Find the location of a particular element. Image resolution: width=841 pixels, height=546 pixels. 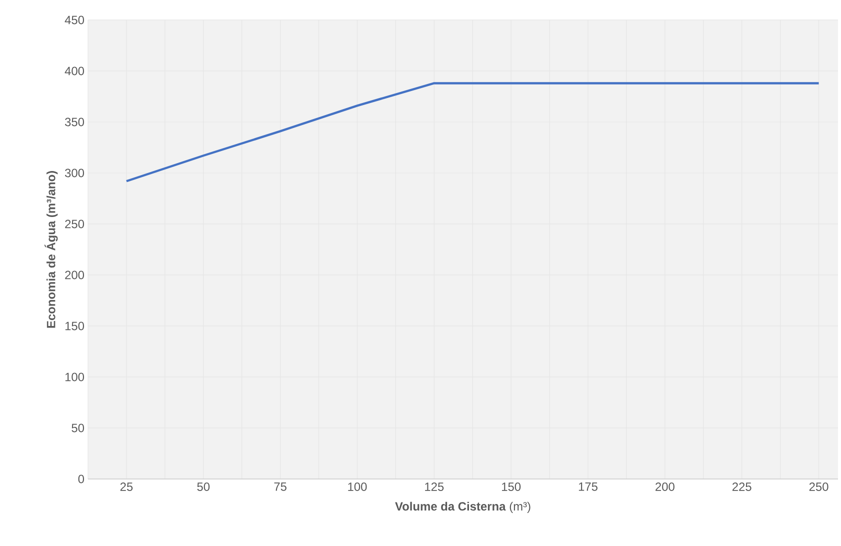

y-tick-label: 350 is located at coordinates (74, 122).